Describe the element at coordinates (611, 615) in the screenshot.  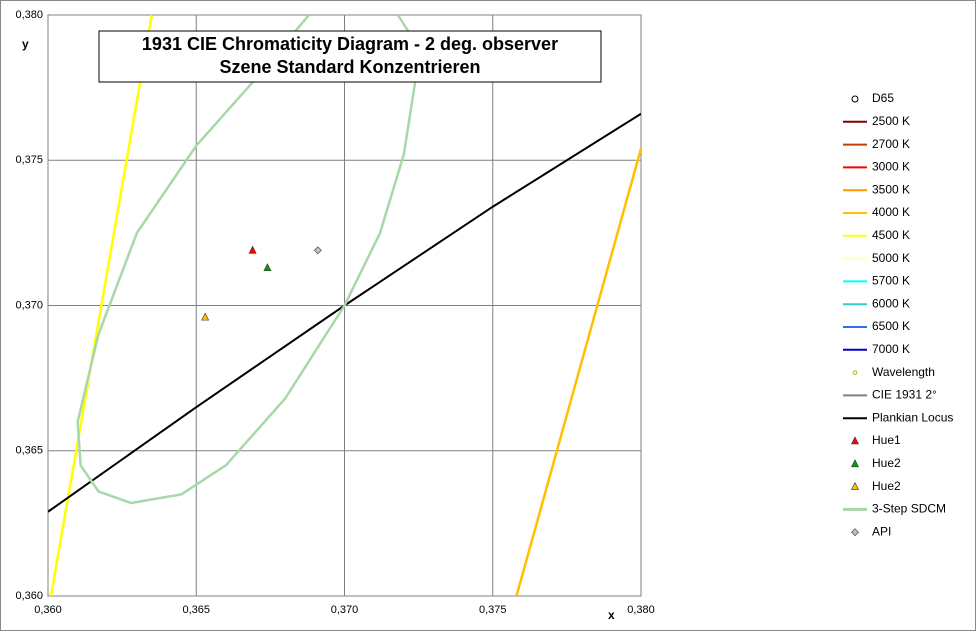
I see `x-axis-label: x` at that location.